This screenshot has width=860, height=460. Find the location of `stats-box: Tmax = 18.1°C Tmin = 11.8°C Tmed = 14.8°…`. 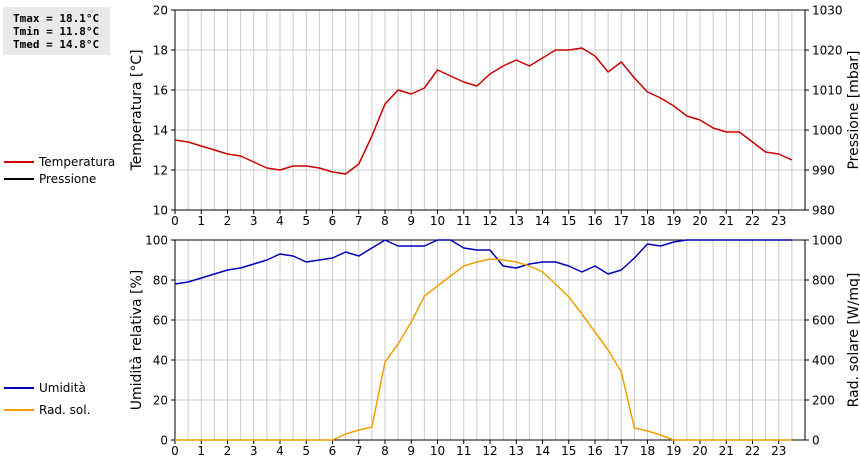

stats-box: Tmax = 18.1°C Tmin = 11.8°C Tmed = 14.8°… is located at coordinates (56, 31).